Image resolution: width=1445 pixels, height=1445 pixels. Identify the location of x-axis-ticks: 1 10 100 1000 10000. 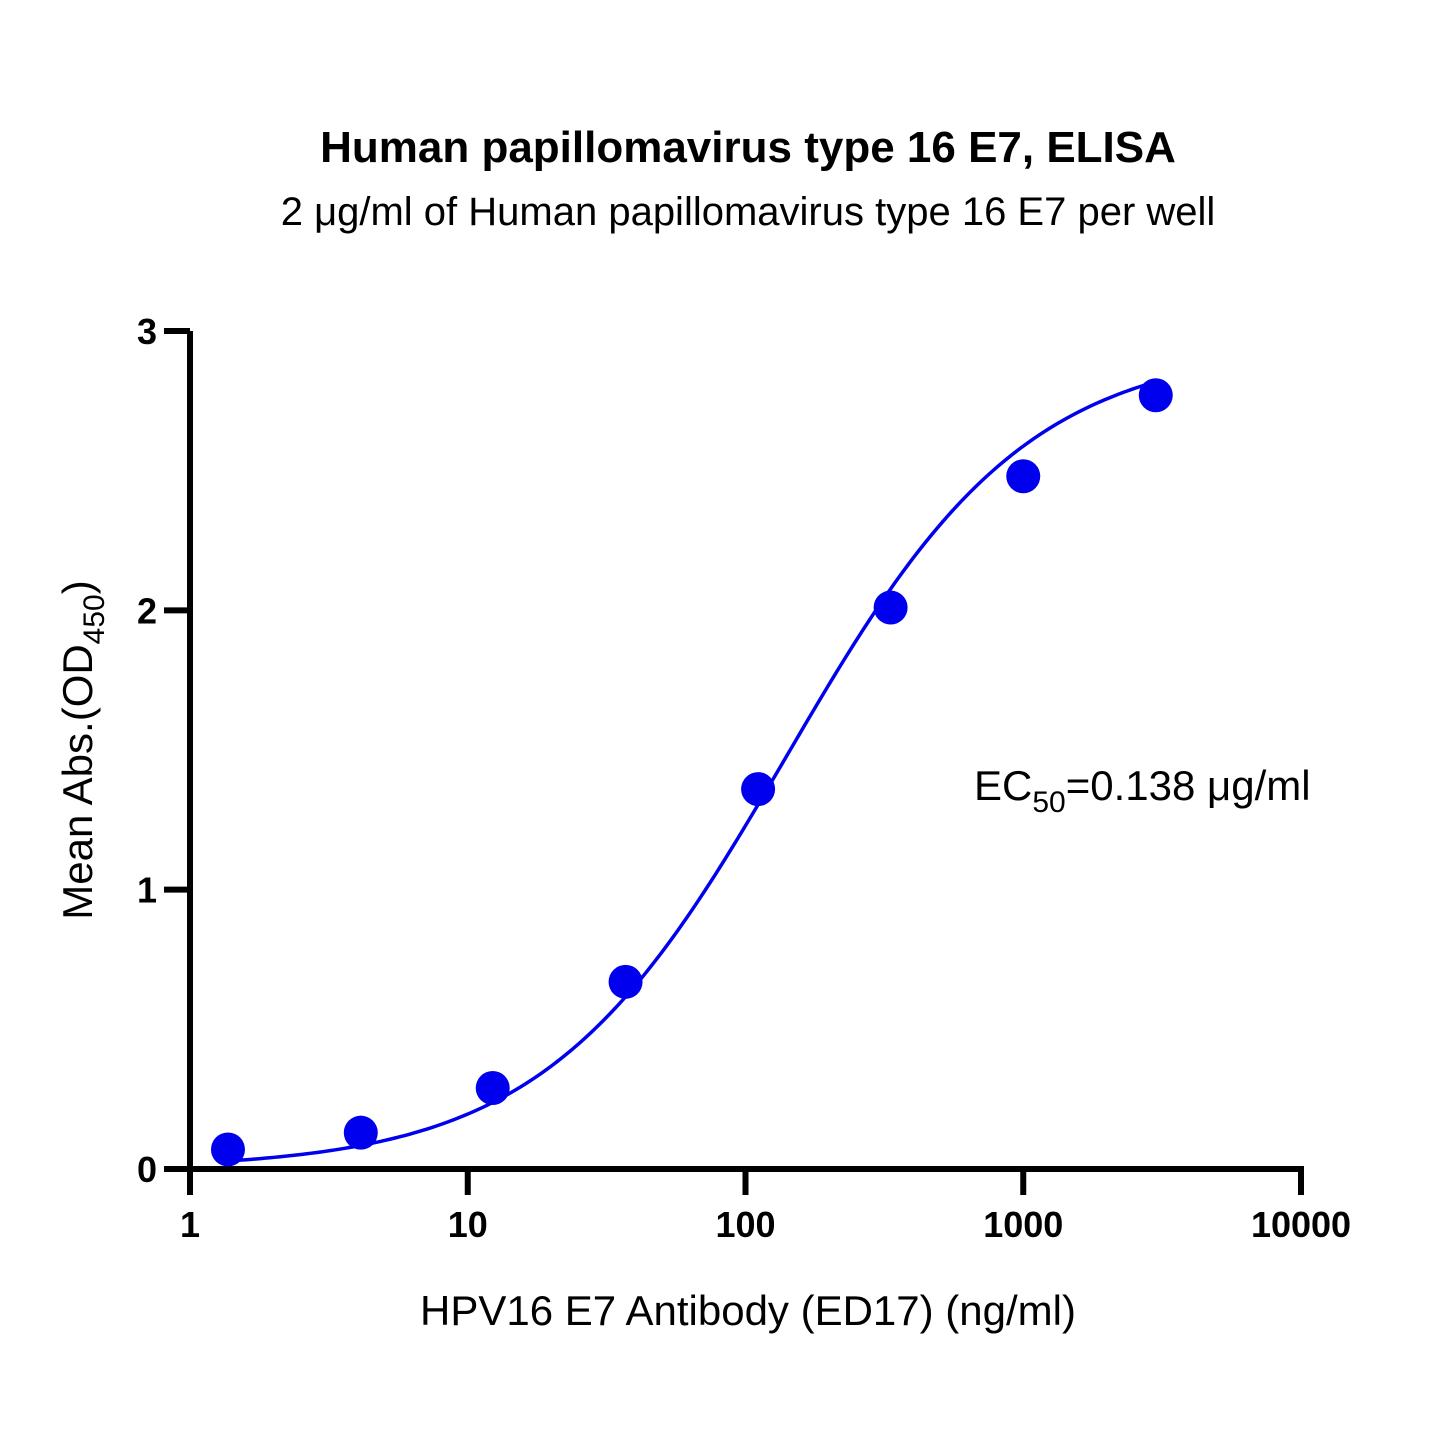
(765, 1207).